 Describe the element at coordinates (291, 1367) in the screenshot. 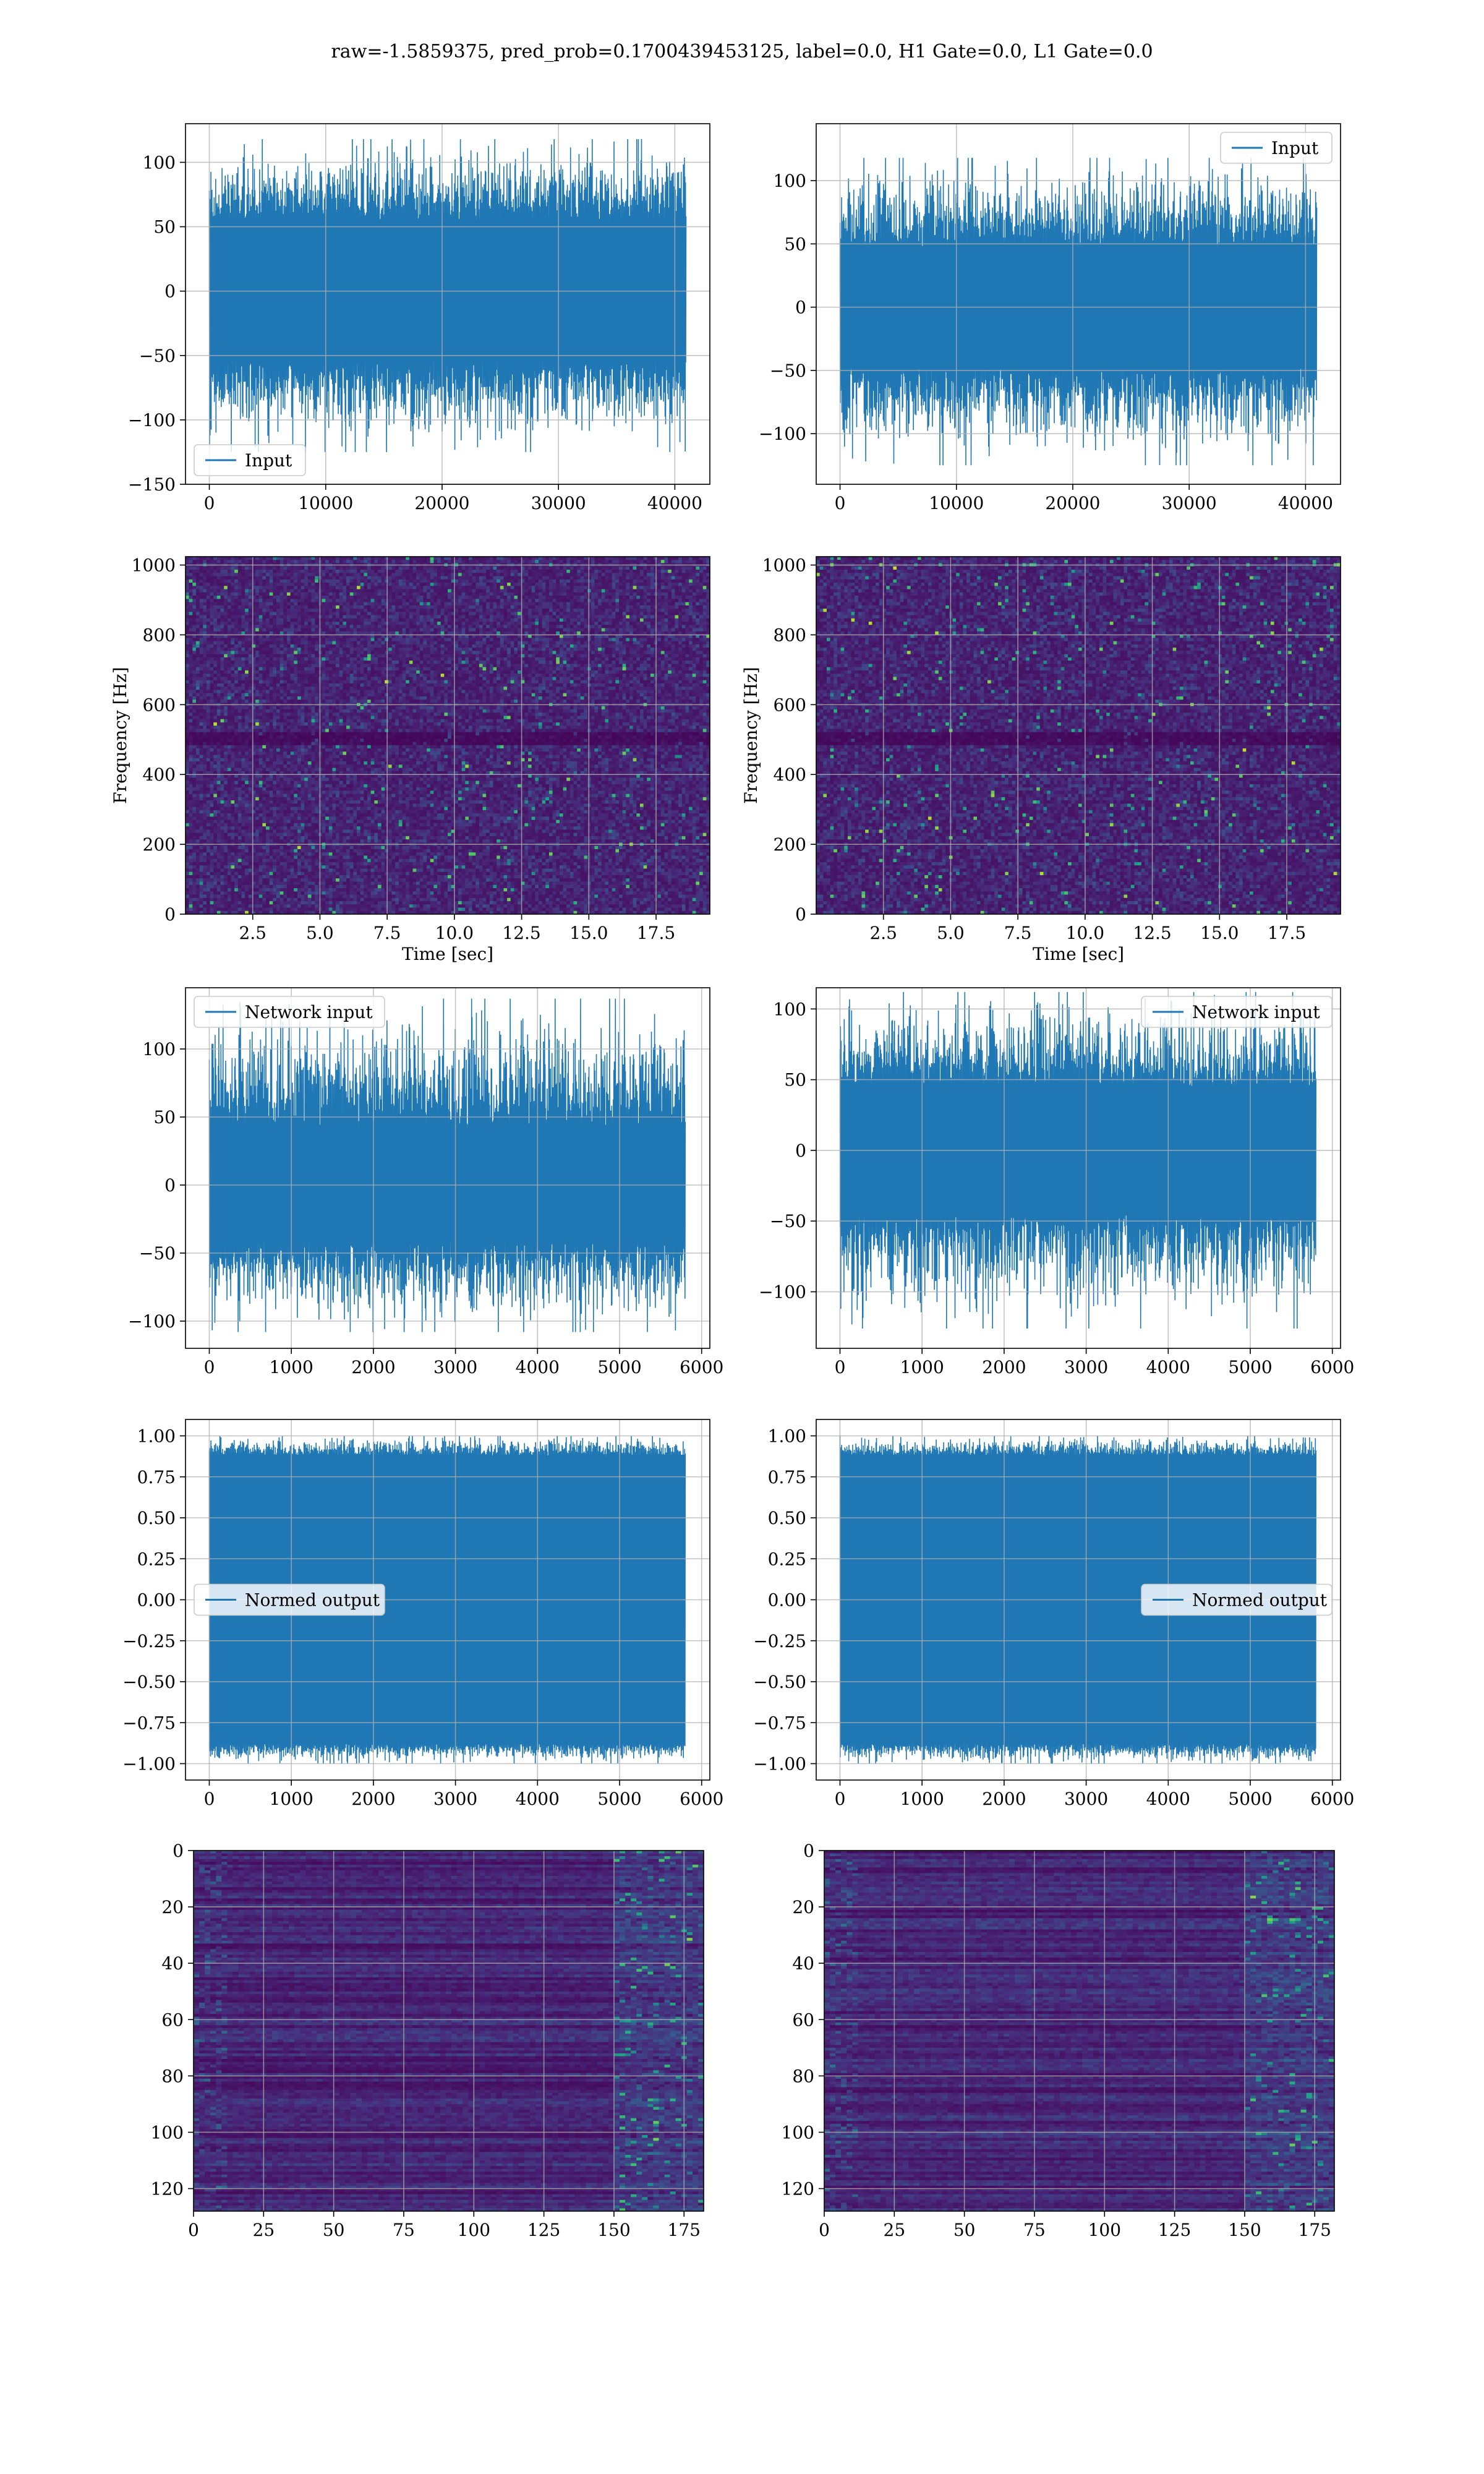

I see `h1-network-input-xtick-label: 1000` at that location.